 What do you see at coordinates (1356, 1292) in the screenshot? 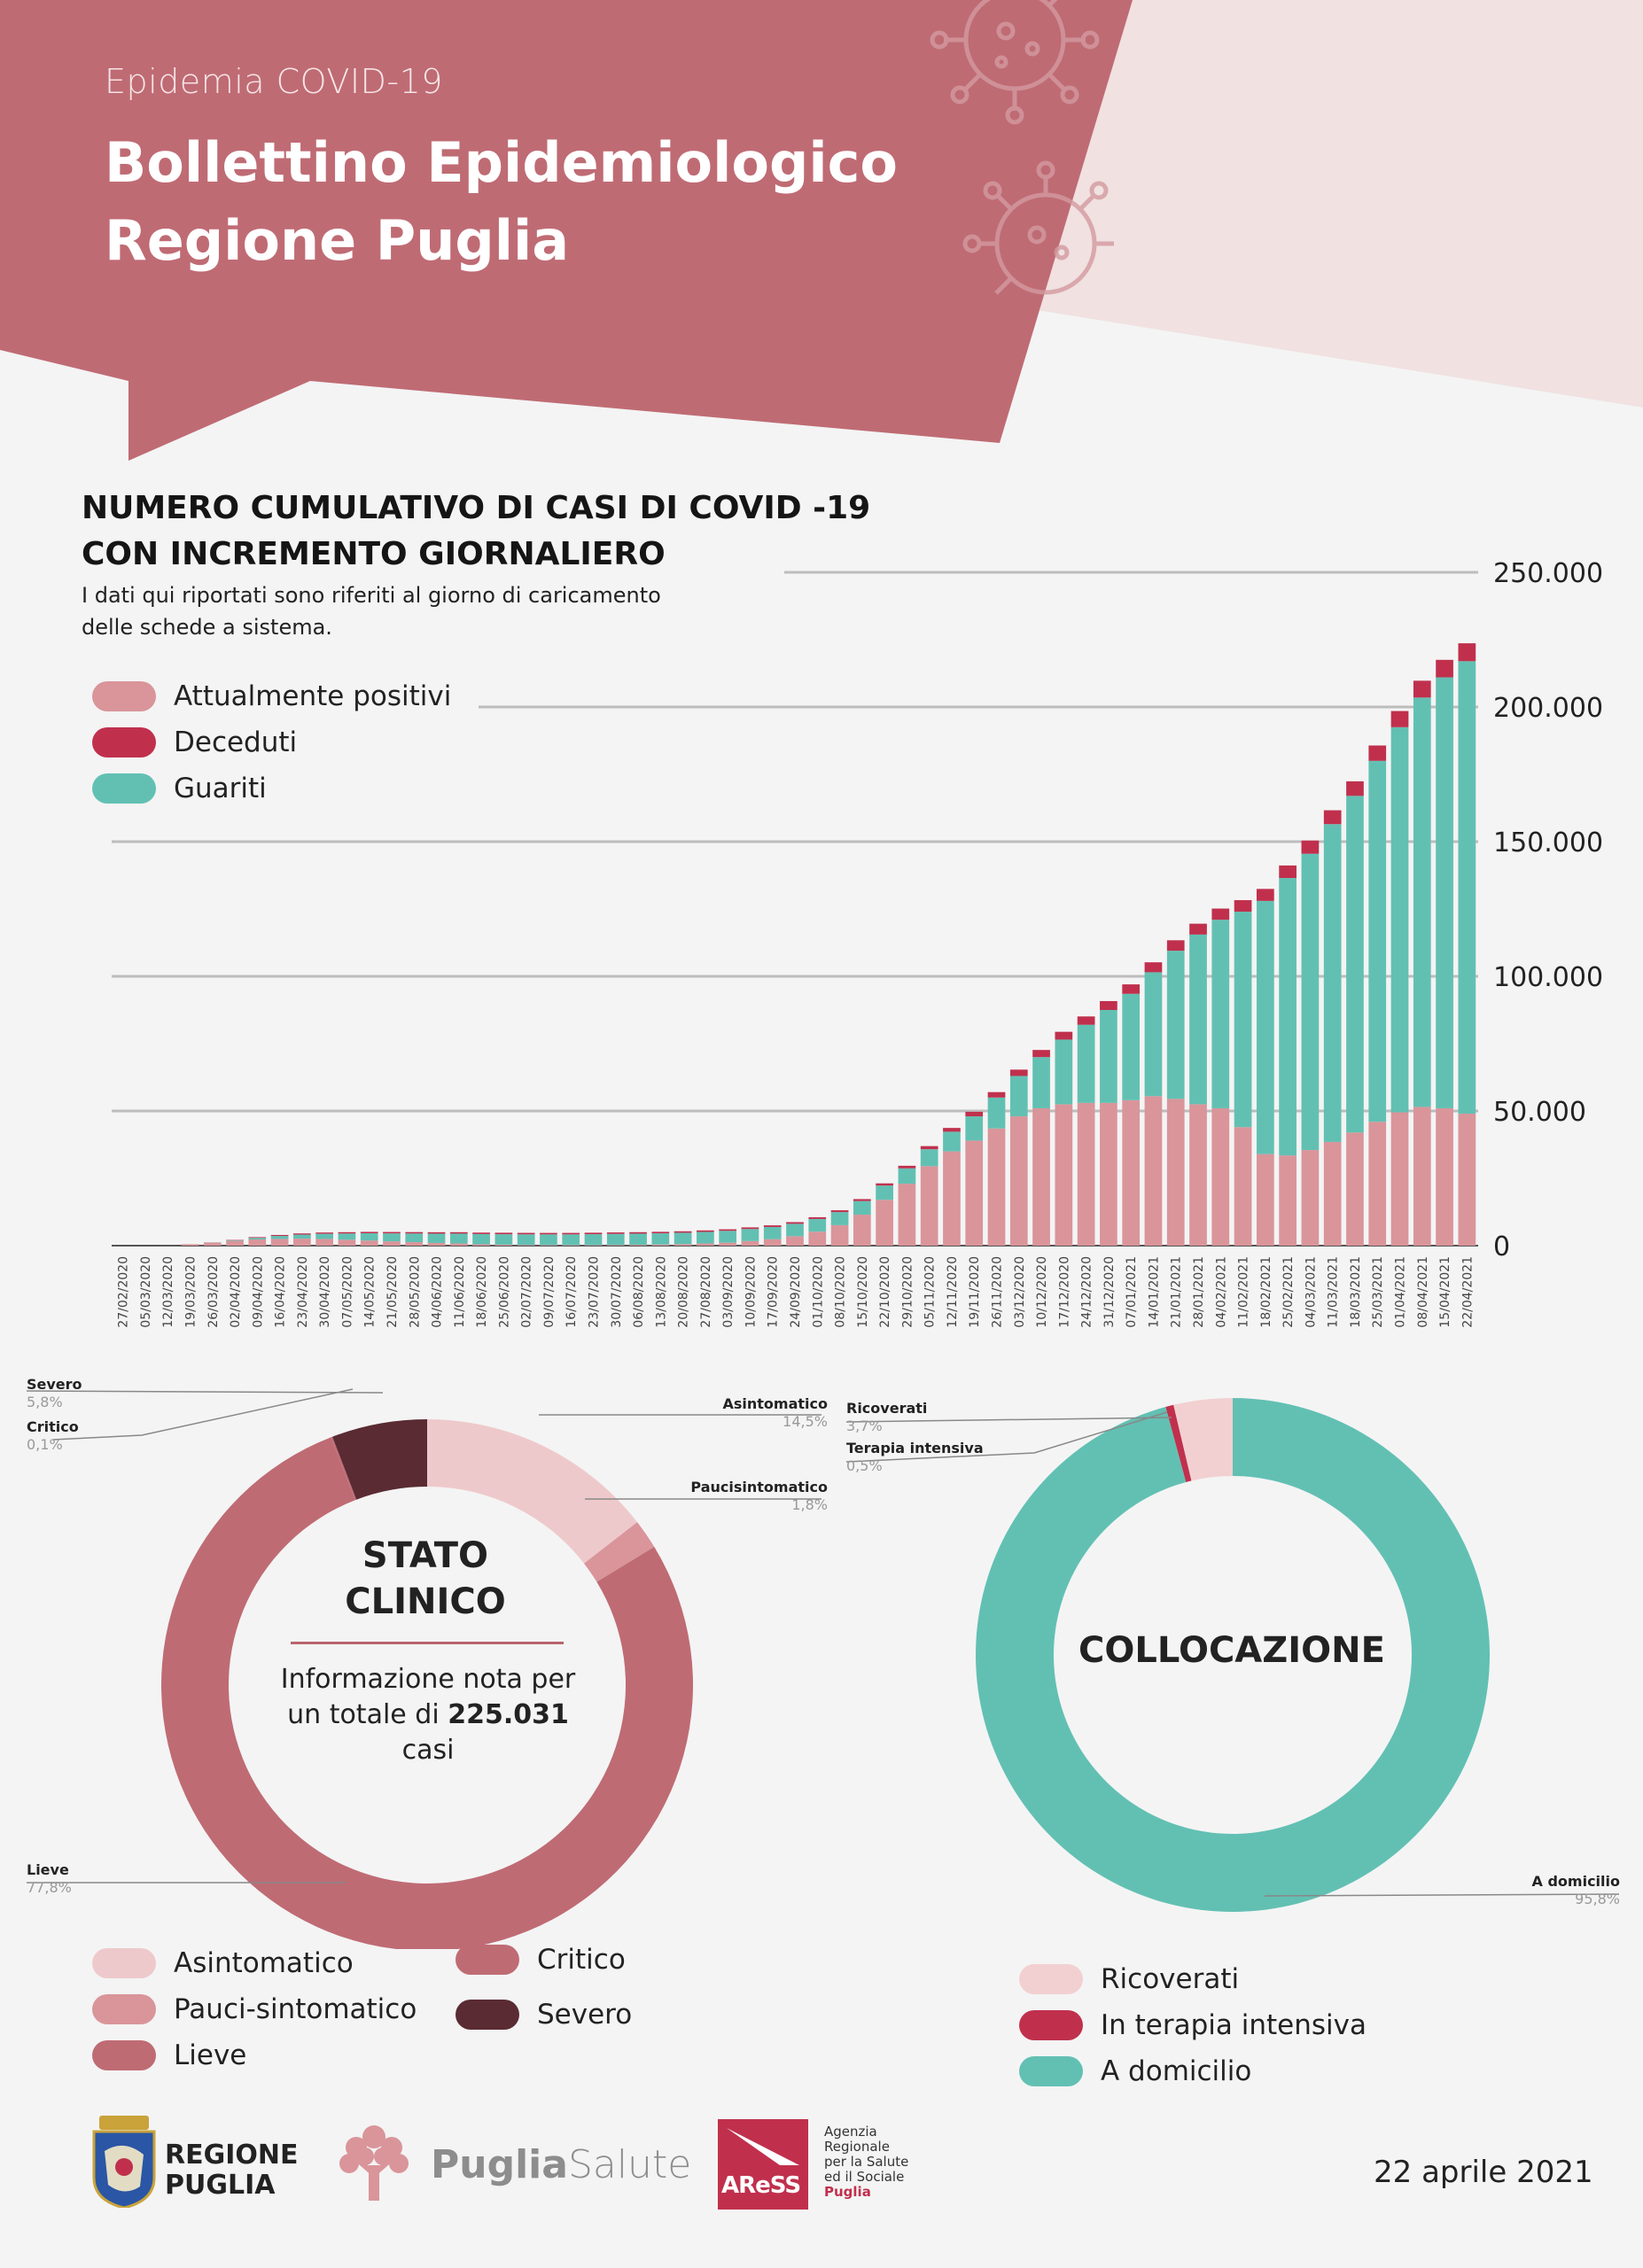
I see `x-tick-label: 18/03/2021` at bounding box center [1356, 1292].